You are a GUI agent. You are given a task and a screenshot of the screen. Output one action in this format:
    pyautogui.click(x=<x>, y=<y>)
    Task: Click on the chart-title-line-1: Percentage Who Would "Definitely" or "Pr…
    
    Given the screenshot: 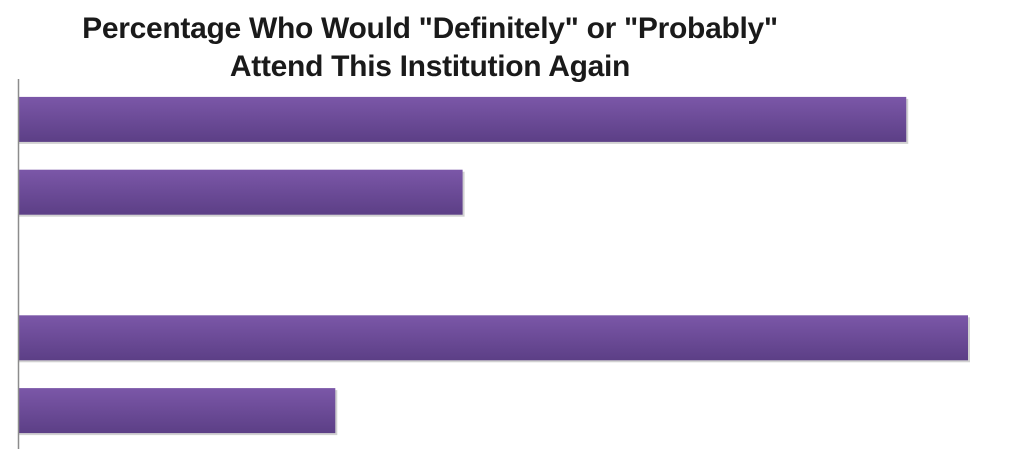 What is the action you would take?
    pyautogui.click(x=430, y=28)
    